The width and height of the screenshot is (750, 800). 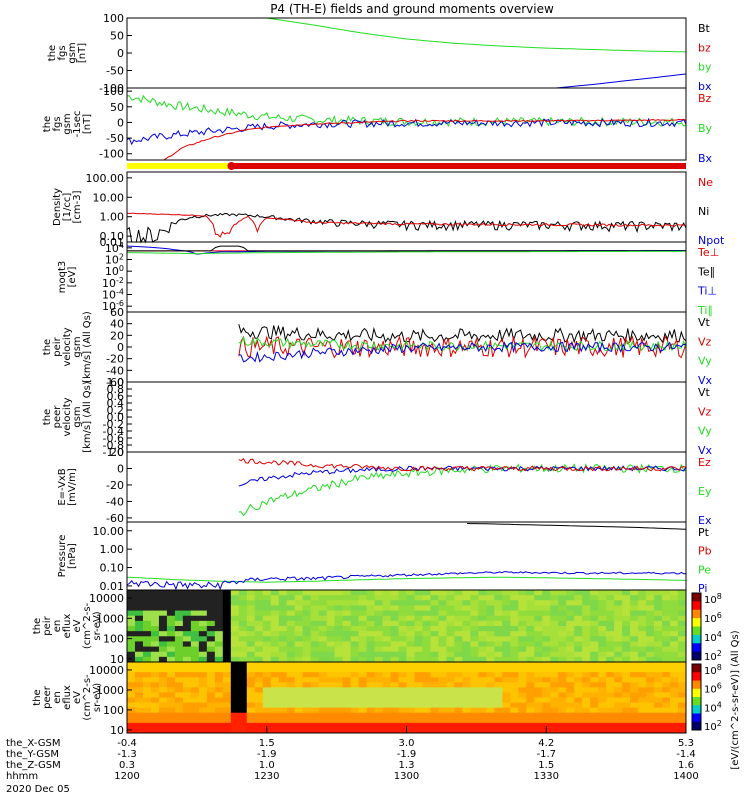 What do you see at coordinates (33, 743) in the screenshot?
I see `x-row-label: the_X-GSM` at bounding box center [33, 743].